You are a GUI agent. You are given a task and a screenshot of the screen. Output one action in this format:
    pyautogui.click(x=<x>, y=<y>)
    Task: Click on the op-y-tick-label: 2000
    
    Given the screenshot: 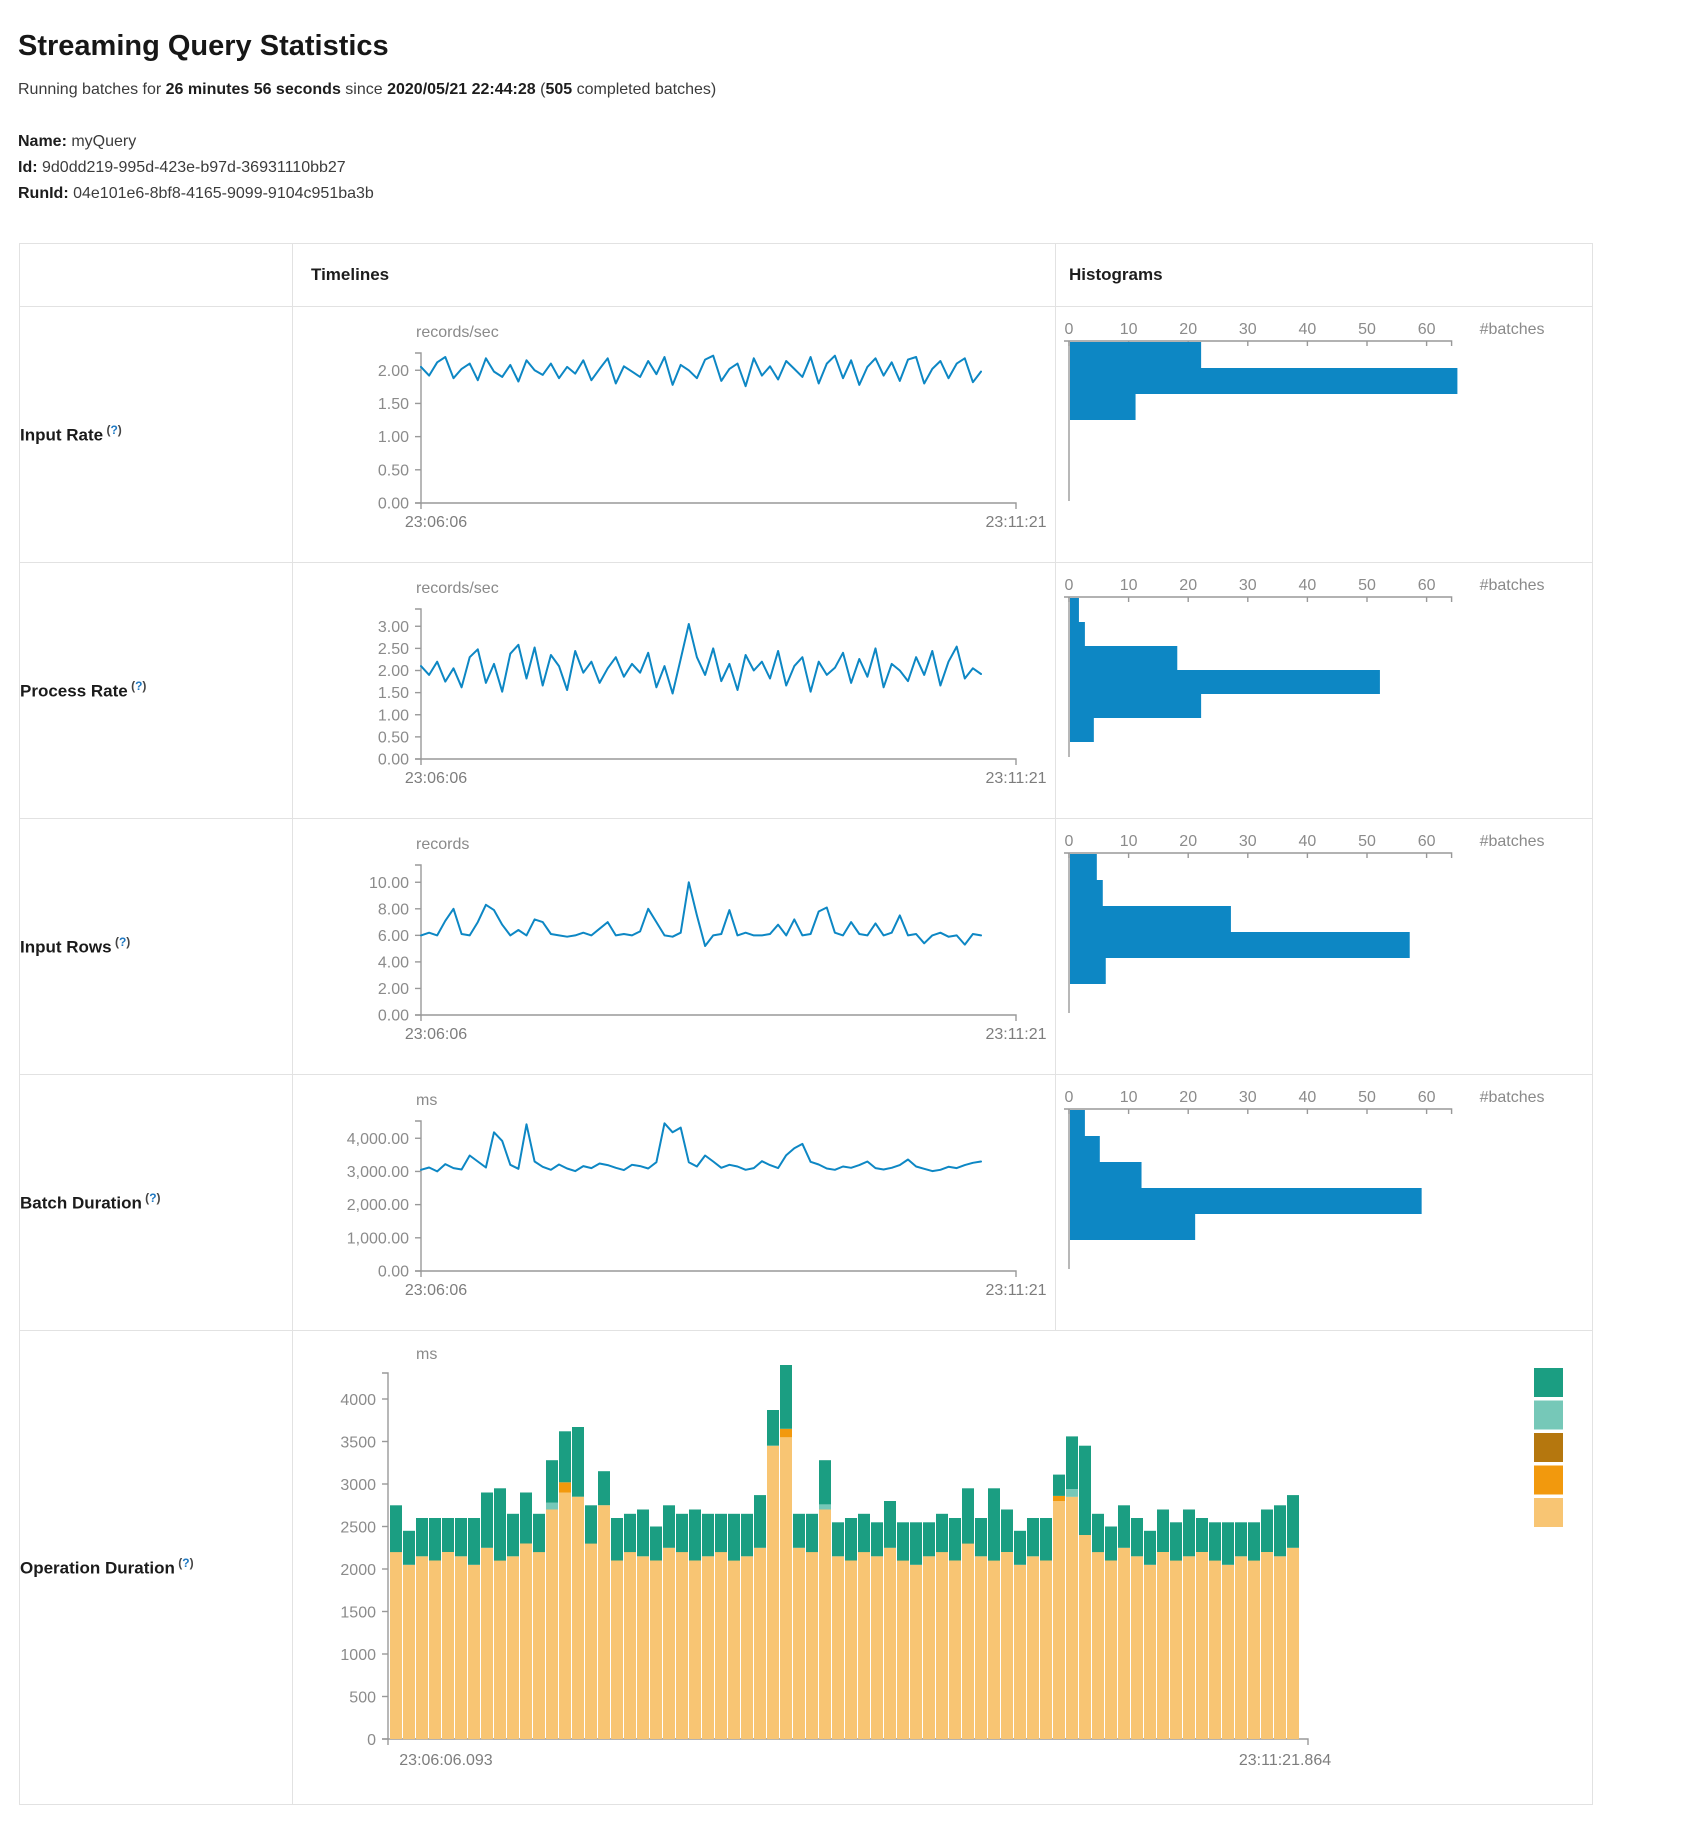 What is the action you would take?
    pyautogui.click(x=358, y=1570)
    